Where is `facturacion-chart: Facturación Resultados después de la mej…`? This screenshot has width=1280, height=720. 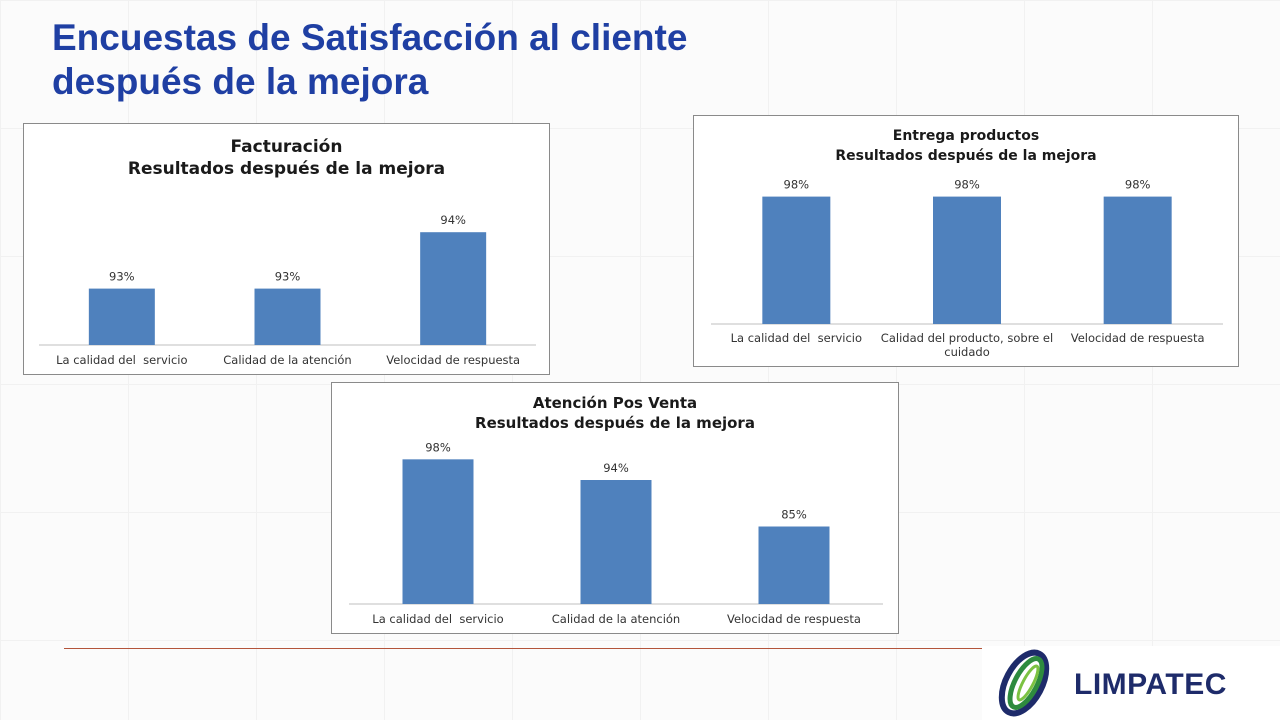 facturacion-chart: Facturación Resultados después de la mej… is located at coordinates (286, 249).